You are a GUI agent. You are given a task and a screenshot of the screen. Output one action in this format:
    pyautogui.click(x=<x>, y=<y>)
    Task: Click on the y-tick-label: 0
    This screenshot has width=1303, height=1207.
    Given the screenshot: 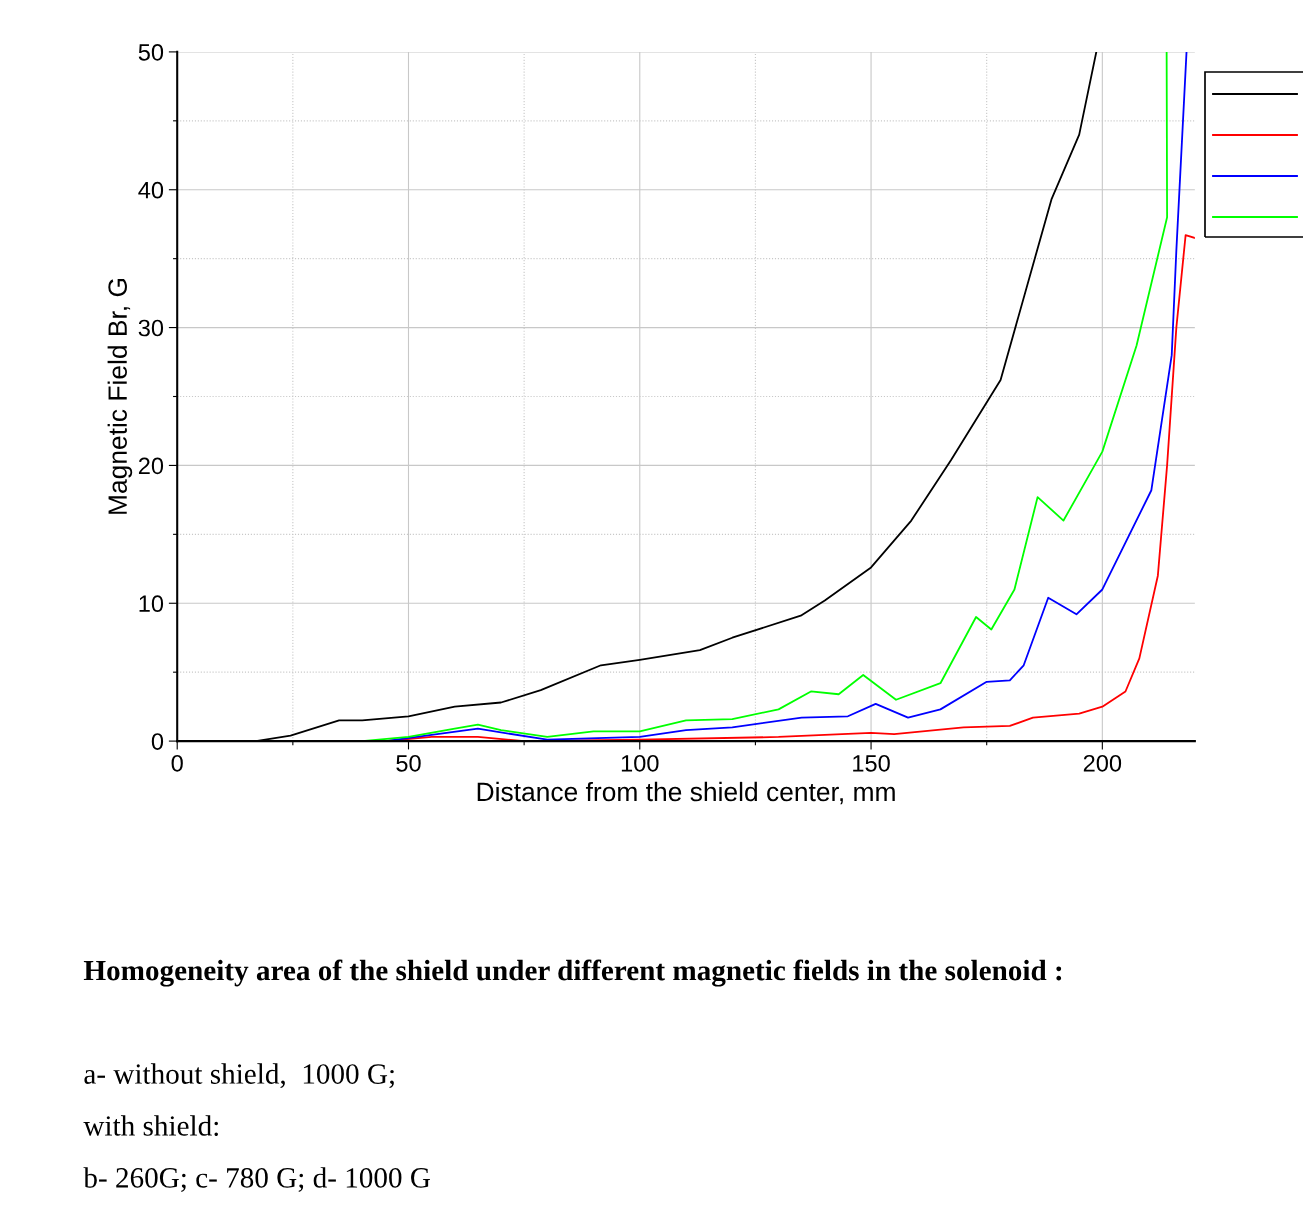 What is the action you would take?
    pyautogui.click(x=157, y=741)
    